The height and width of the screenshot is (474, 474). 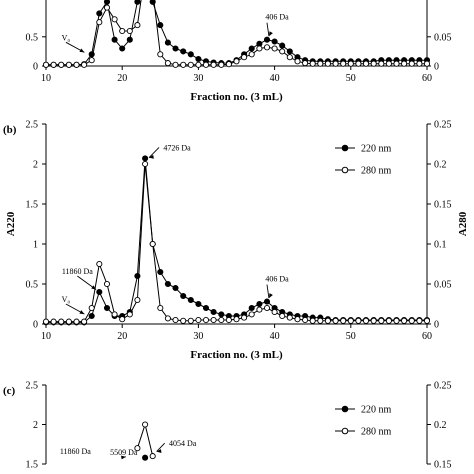 I want to click on annotation-label: V₀, so click(x=66, y=37).